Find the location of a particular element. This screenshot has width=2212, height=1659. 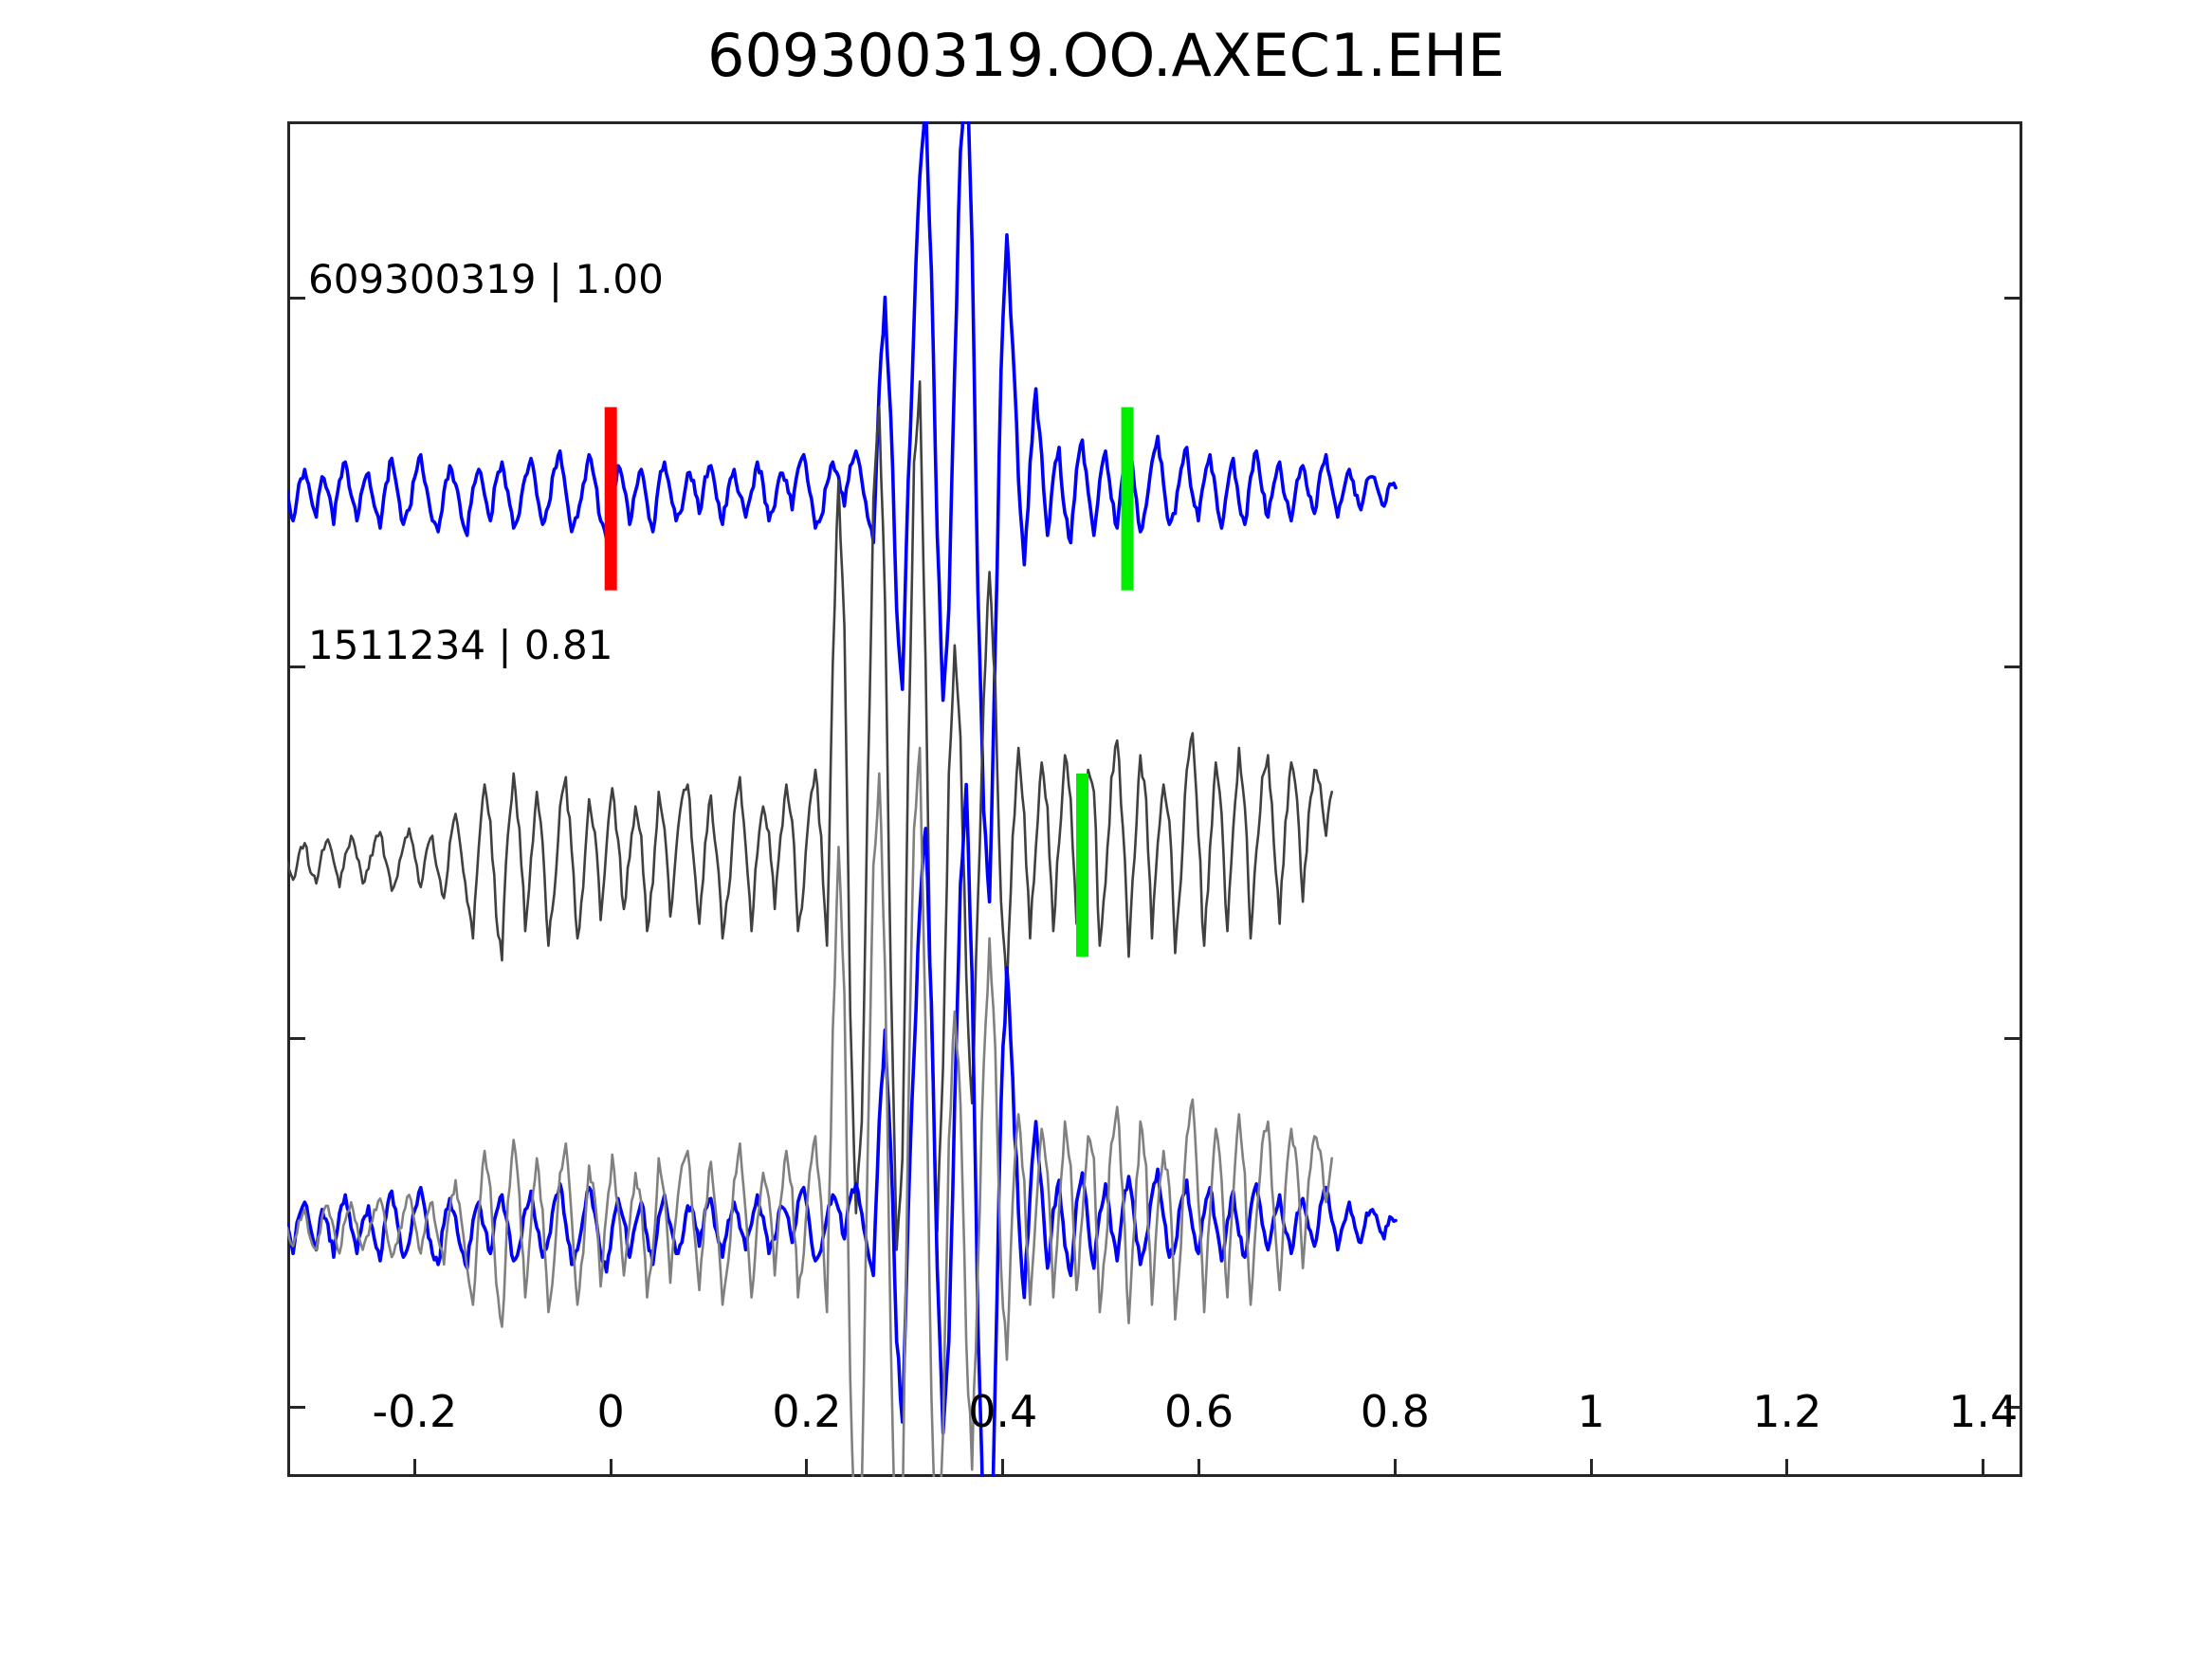

x-tick-label-6: 1 is located at coordinates (1591, 1411).